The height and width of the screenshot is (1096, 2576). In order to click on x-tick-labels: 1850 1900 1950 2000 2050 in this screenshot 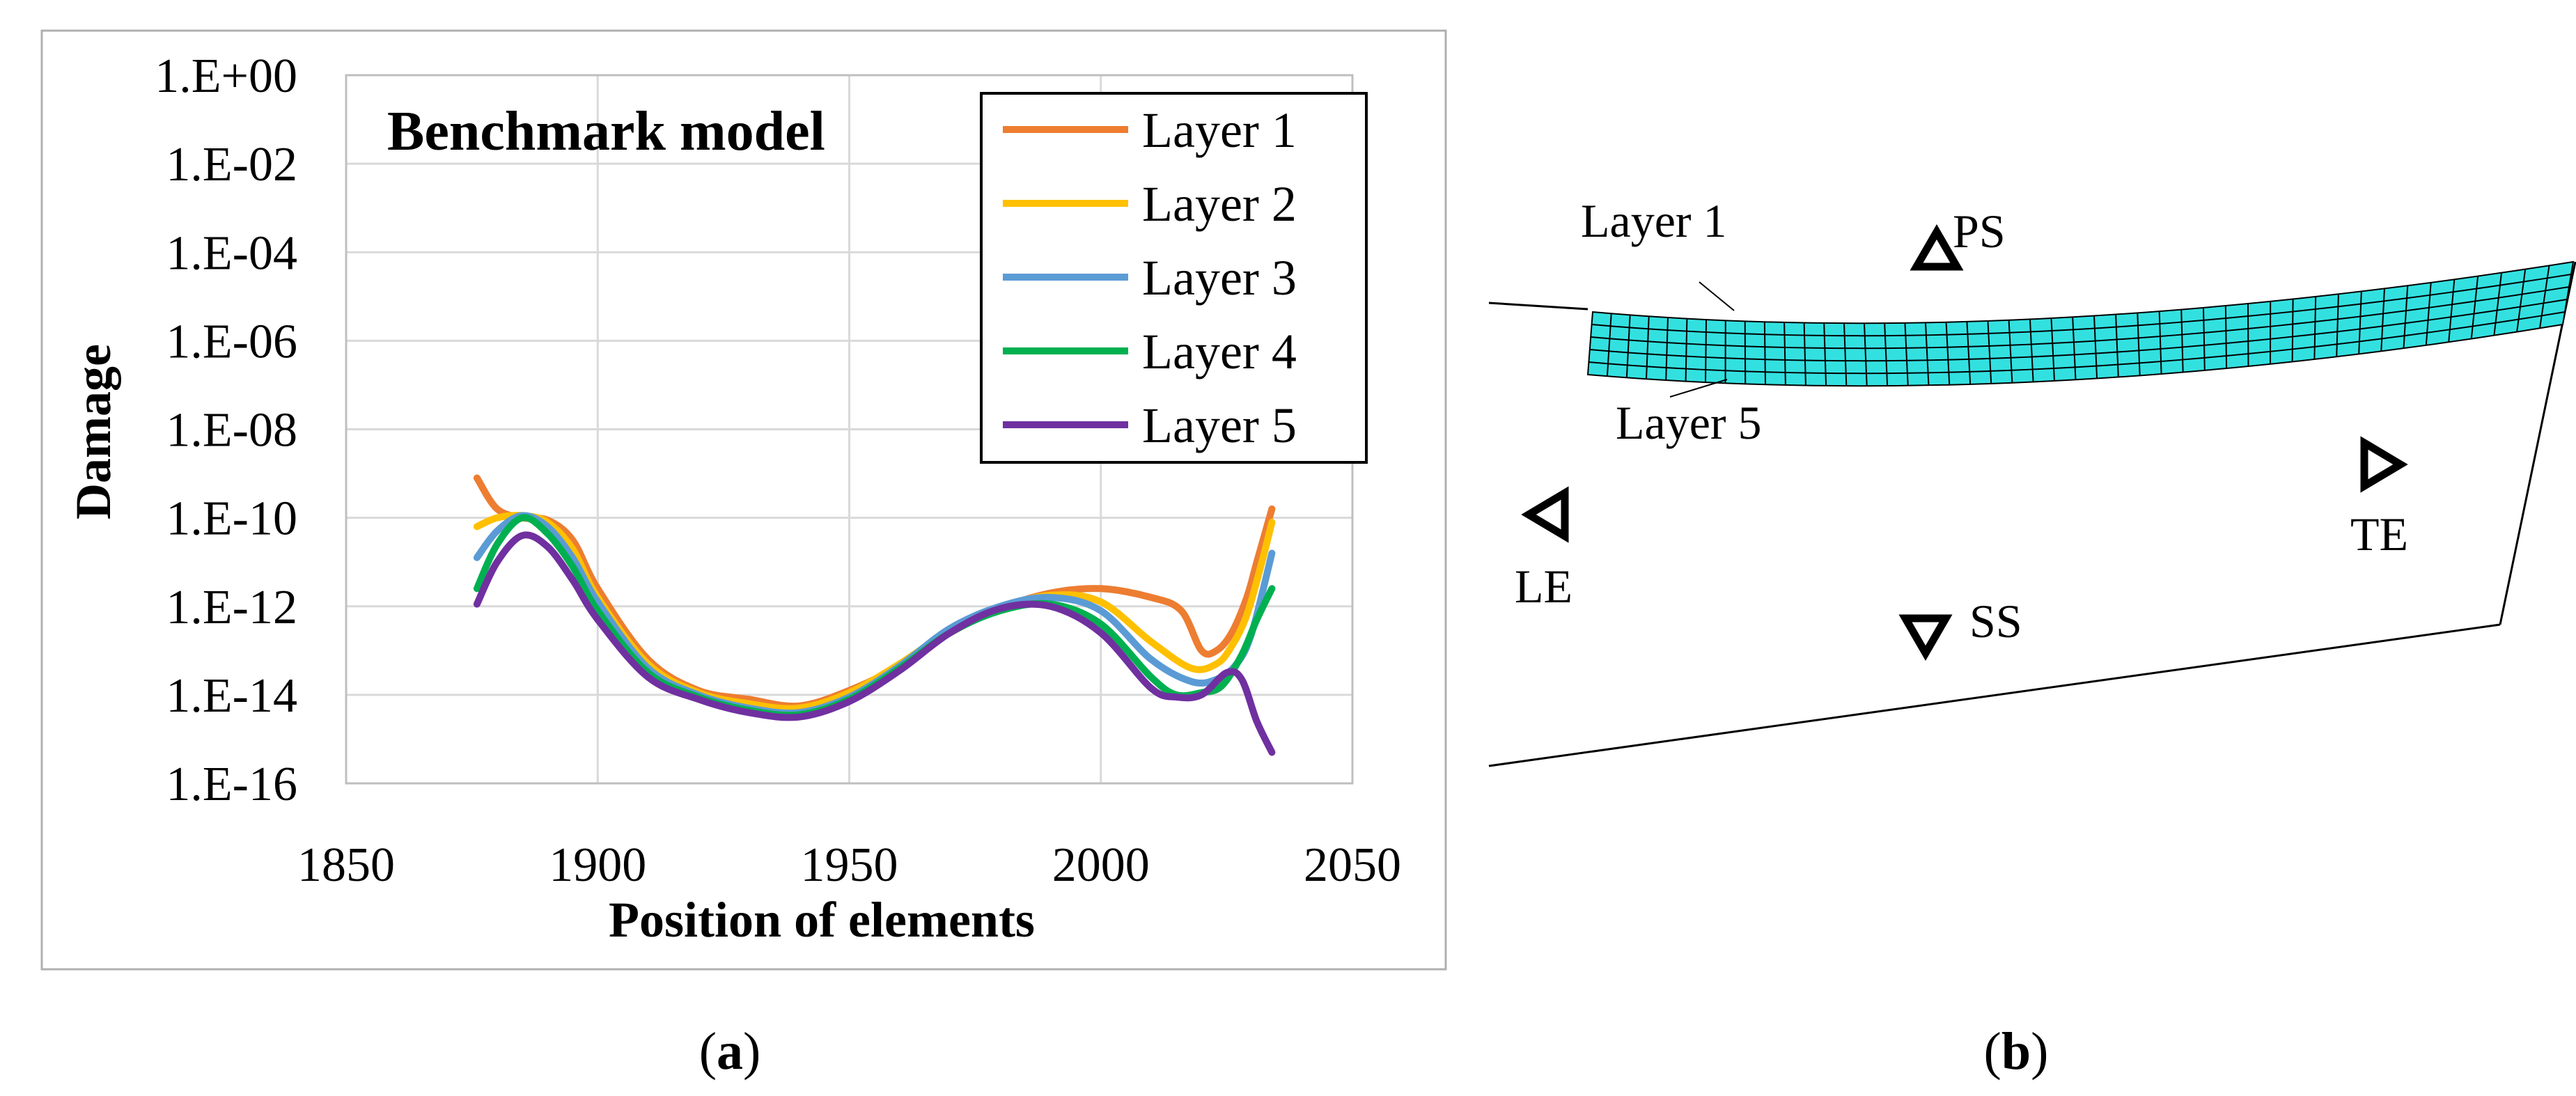, I will do `click(849, 865)`.